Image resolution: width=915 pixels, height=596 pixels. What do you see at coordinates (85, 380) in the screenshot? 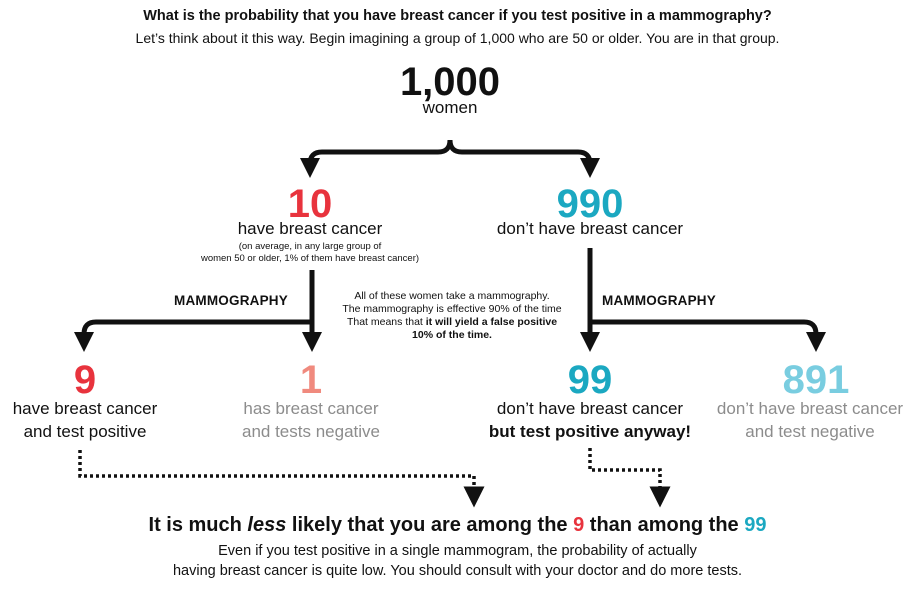
I see `true-positive-count: 9` at bounding box center [85, 380].